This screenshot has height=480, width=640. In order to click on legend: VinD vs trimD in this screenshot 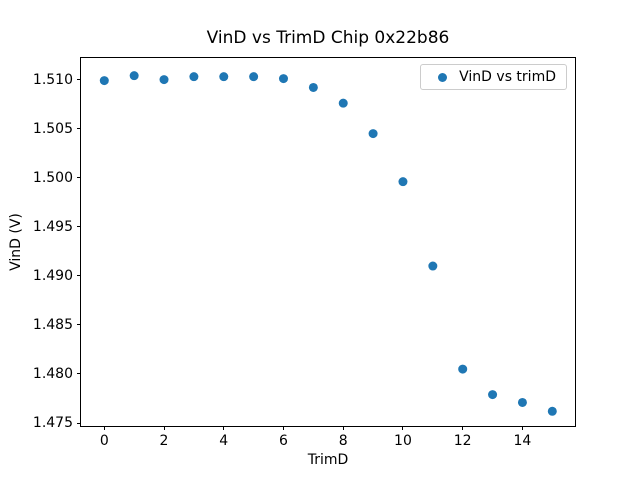, I will do `click(493, 77)`.